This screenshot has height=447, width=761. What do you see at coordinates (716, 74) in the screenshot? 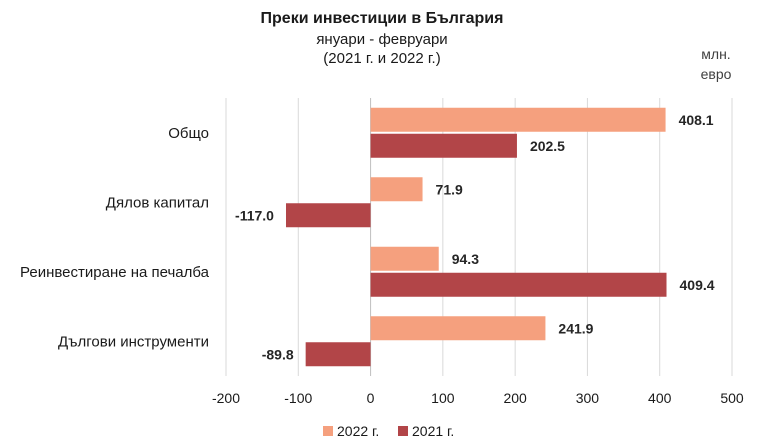
I see `unit-label-line2: евро` at bounding box center [716, 74].